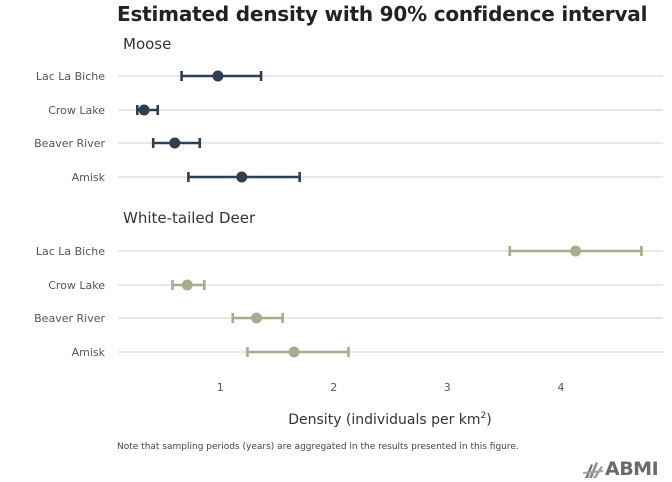  What do you see at coordinates (147, 44) in the screenshot?
I see `panel-title: Moose` at bounding box center [147, 44].